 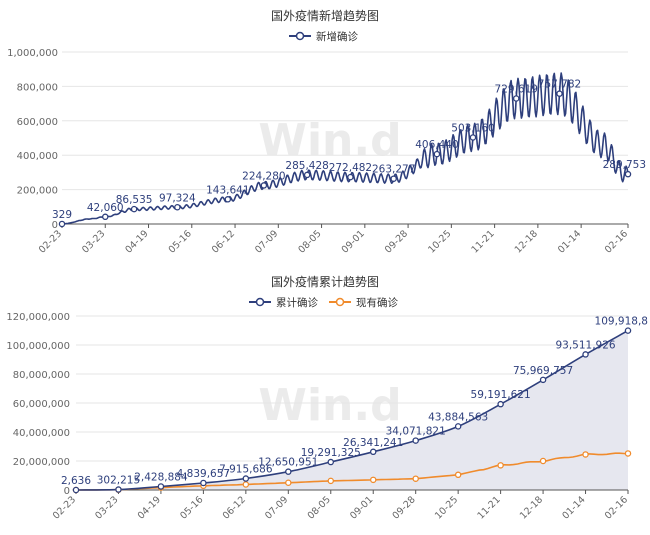 I want to click on y-tick-label: 600,000, so click(x=37, y=122).